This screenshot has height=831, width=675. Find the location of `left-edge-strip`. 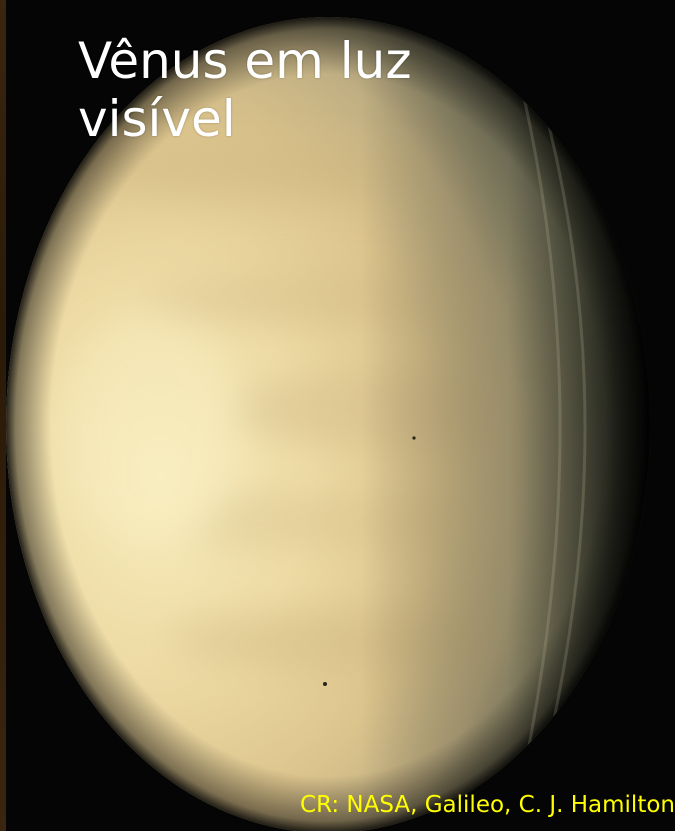

left-edge-strip is located at coordinates (3, 415).